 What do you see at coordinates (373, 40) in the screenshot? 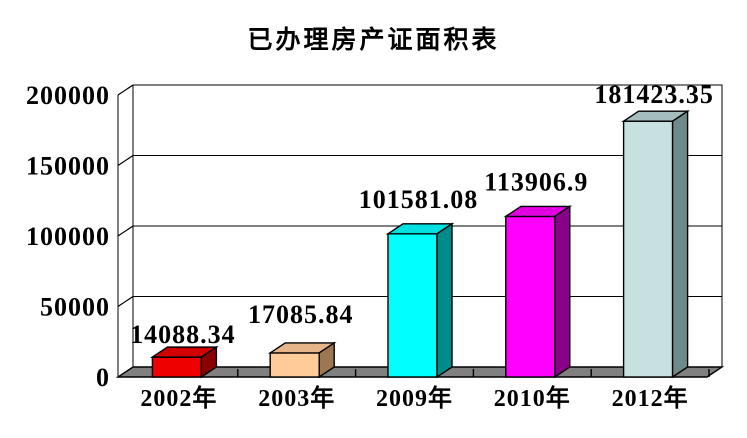
I see `chart-title: 已办理房产证面积表` at bounding box center [373, 40].